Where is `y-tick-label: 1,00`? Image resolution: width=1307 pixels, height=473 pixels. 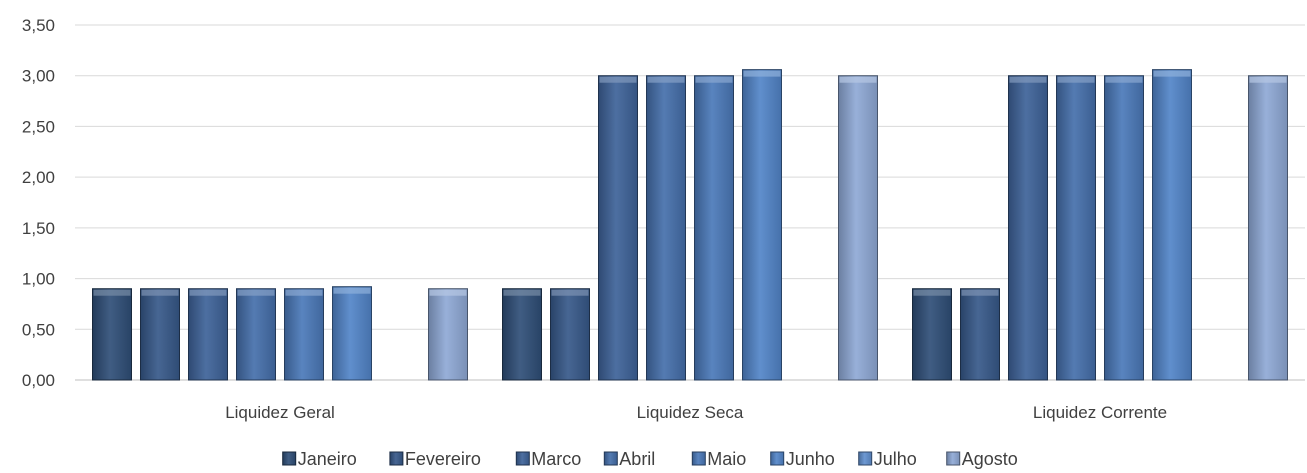
y-tick-label: 1,00 is located at coordinates (38, 279).